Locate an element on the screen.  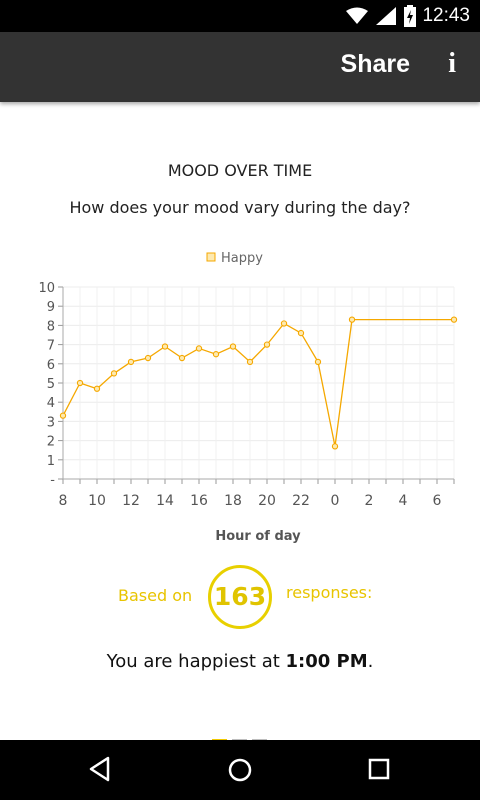
response-count-badge: 163 is located at coordinates (240, 597).